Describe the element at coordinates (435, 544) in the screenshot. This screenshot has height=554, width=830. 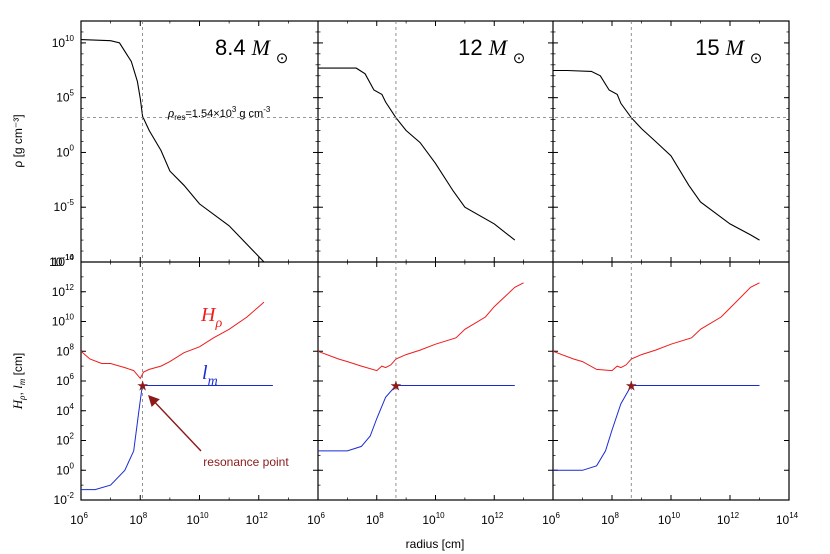
I see `x-axis-title: radius [cm]` at that location.